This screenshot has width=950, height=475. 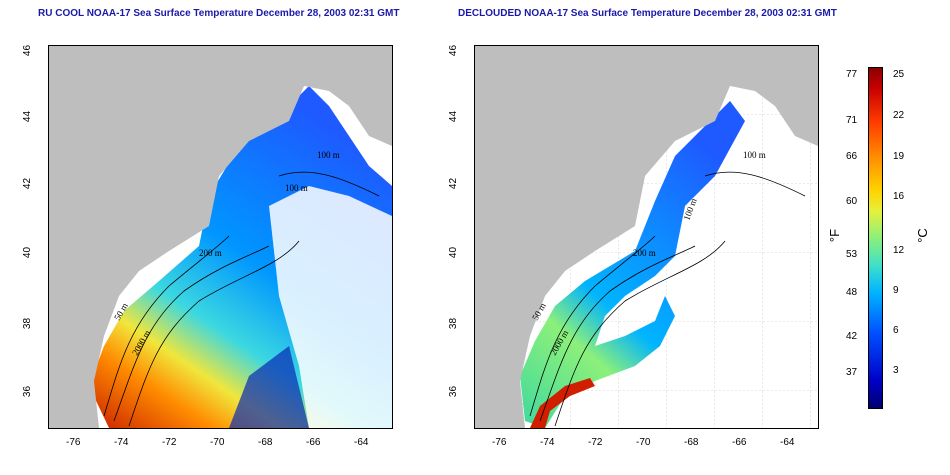 I want to click on left-lon-tick--70: -70, so click(x=217, y=442).